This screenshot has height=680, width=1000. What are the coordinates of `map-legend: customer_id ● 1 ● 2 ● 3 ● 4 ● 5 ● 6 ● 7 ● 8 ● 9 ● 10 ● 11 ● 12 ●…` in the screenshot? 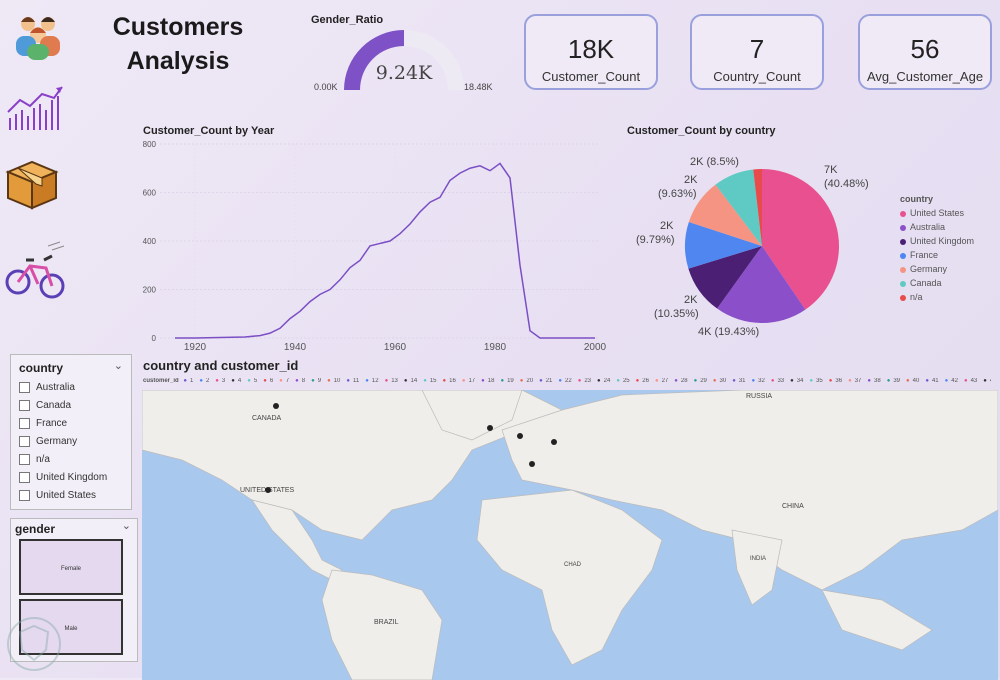 It's located at (567, 381).